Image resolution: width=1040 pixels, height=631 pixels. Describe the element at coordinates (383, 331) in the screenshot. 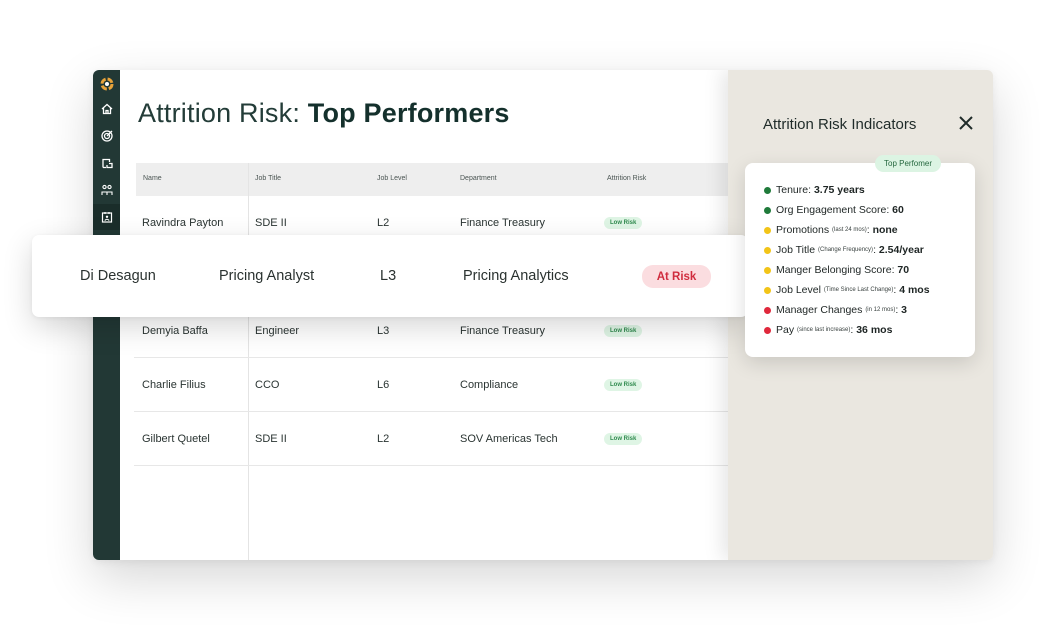

I see `cell-job-level: L3` at that location.